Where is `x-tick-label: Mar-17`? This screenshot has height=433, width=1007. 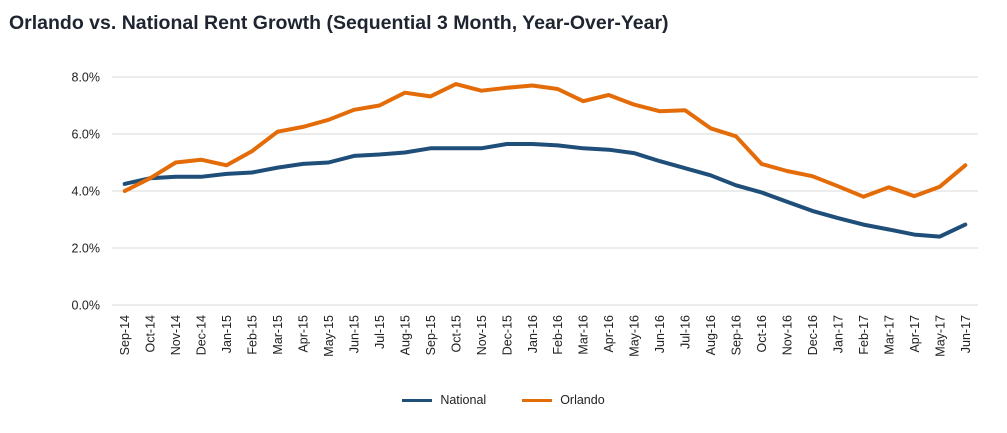 x-tick-label: Mar-17 is located at coordinates (889, 335).